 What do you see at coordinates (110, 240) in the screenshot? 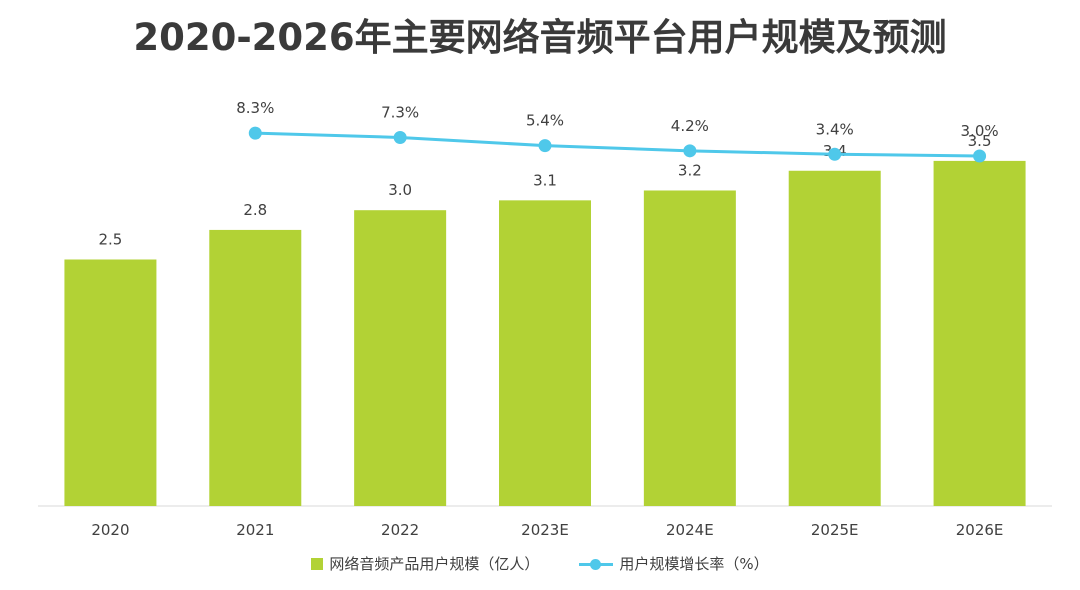
I see `bar-label-2020: 2.5` at bounding box center [110, 240].